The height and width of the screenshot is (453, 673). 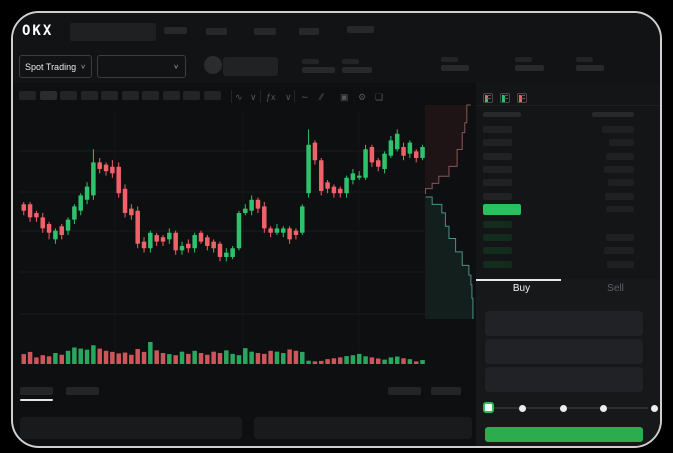 I want to click on buy-tab-indicator, so click(x=518, y=280).